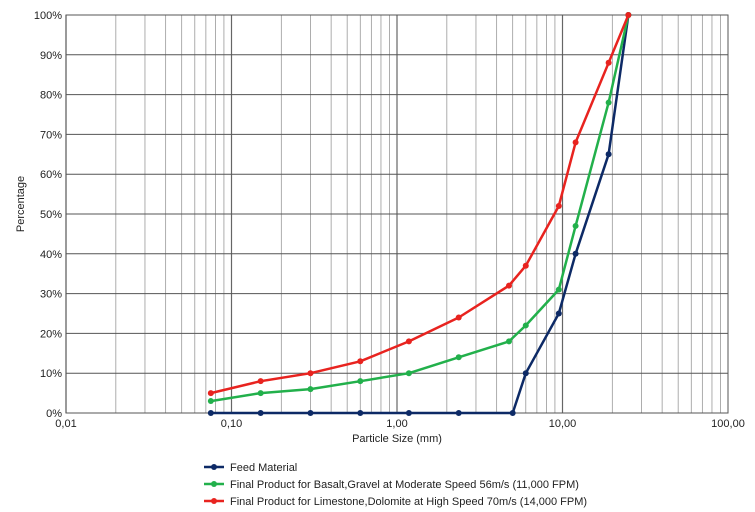 The image size is (755, 512). What do you see at coordinates (65, 424) in the screenshot?
I see `x-tick-label: 0,01` at bounding box center [65, 424].